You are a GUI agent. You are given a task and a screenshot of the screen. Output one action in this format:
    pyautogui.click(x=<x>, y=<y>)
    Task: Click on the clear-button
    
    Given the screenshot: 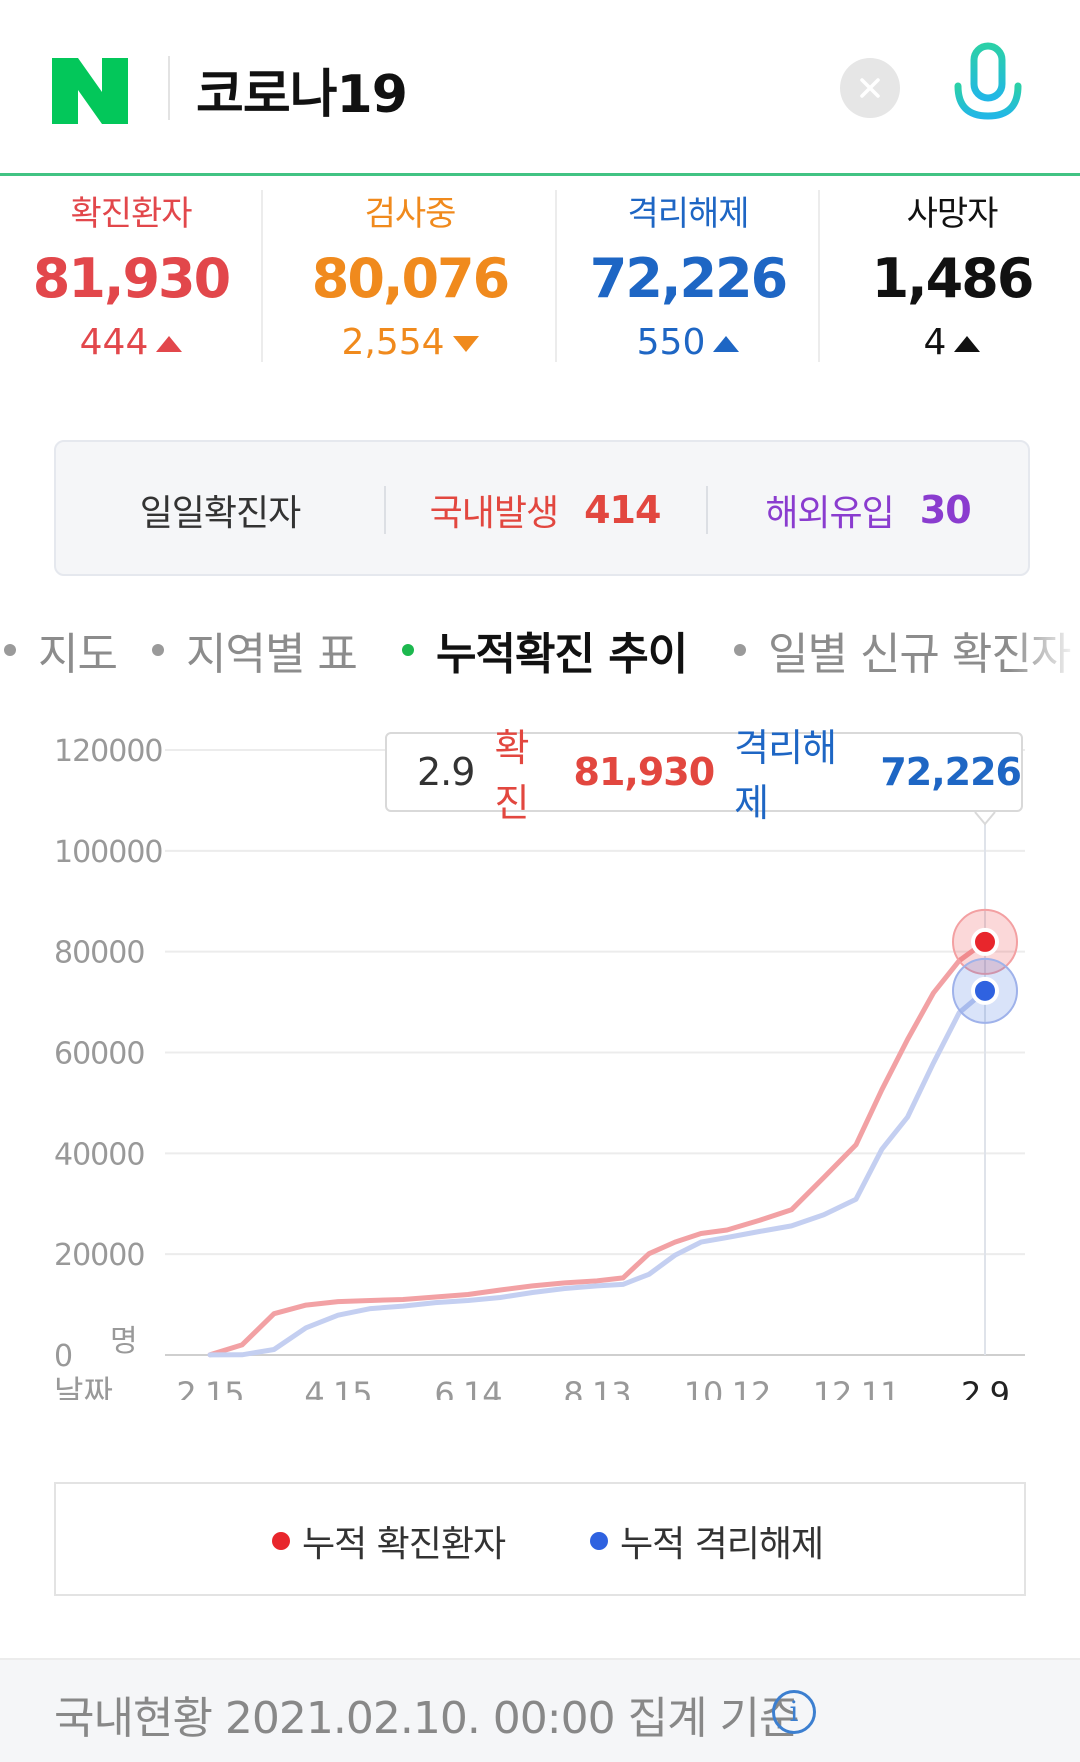 What is the action you would take?
    pyautogui.click(x=870, y=88)
    